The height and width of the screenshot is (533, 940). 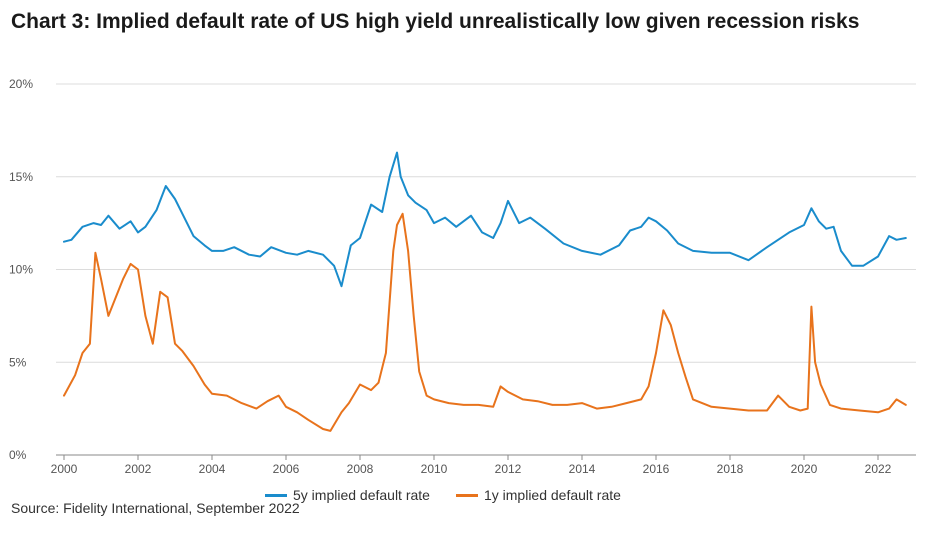 I want to click on y-tick-label: 5%, so click(x=18, y=362).